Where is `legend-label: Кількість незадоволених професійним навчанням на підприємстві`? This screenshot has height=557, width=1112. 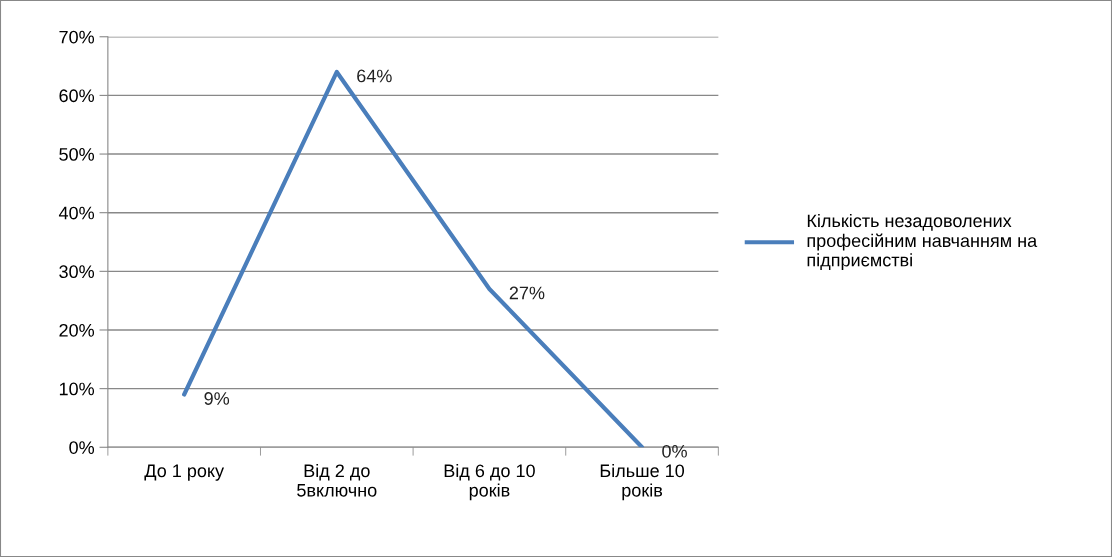
legend-label: Кількість незадоволених професійним навчанням на підприємстві is located at coordinates (922, 242).